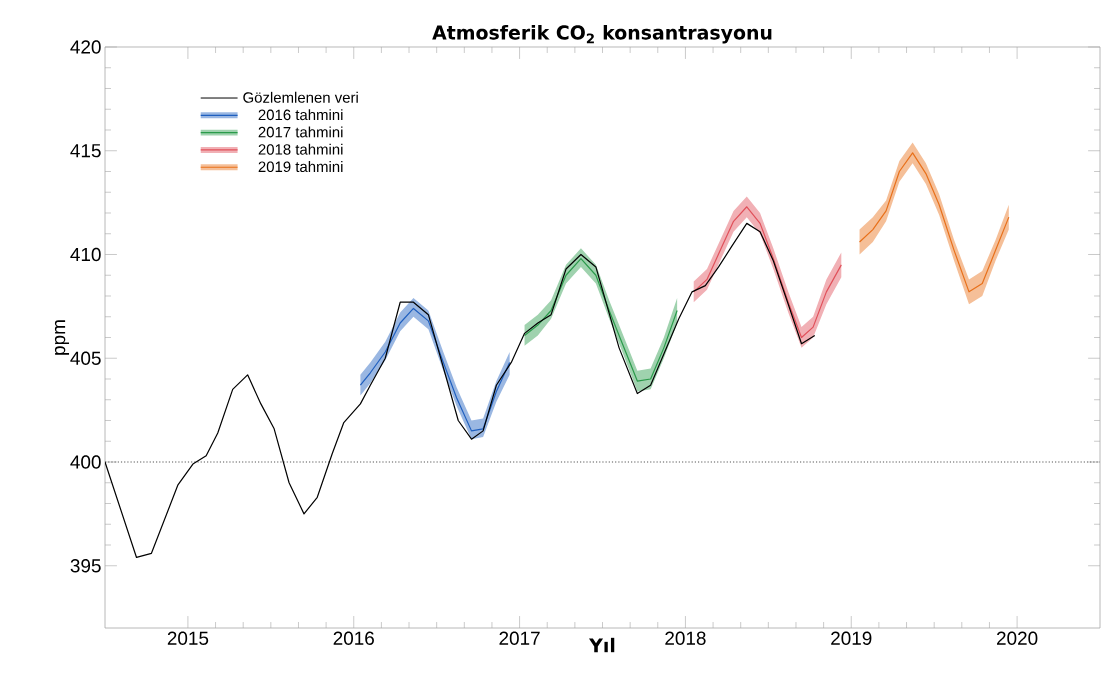 This screenshot has width=1109, height=688. What do you see at coordinates (85, 566) in the screenshot?
I see `y-tick-label: 395` at bounding box center [85, 566].